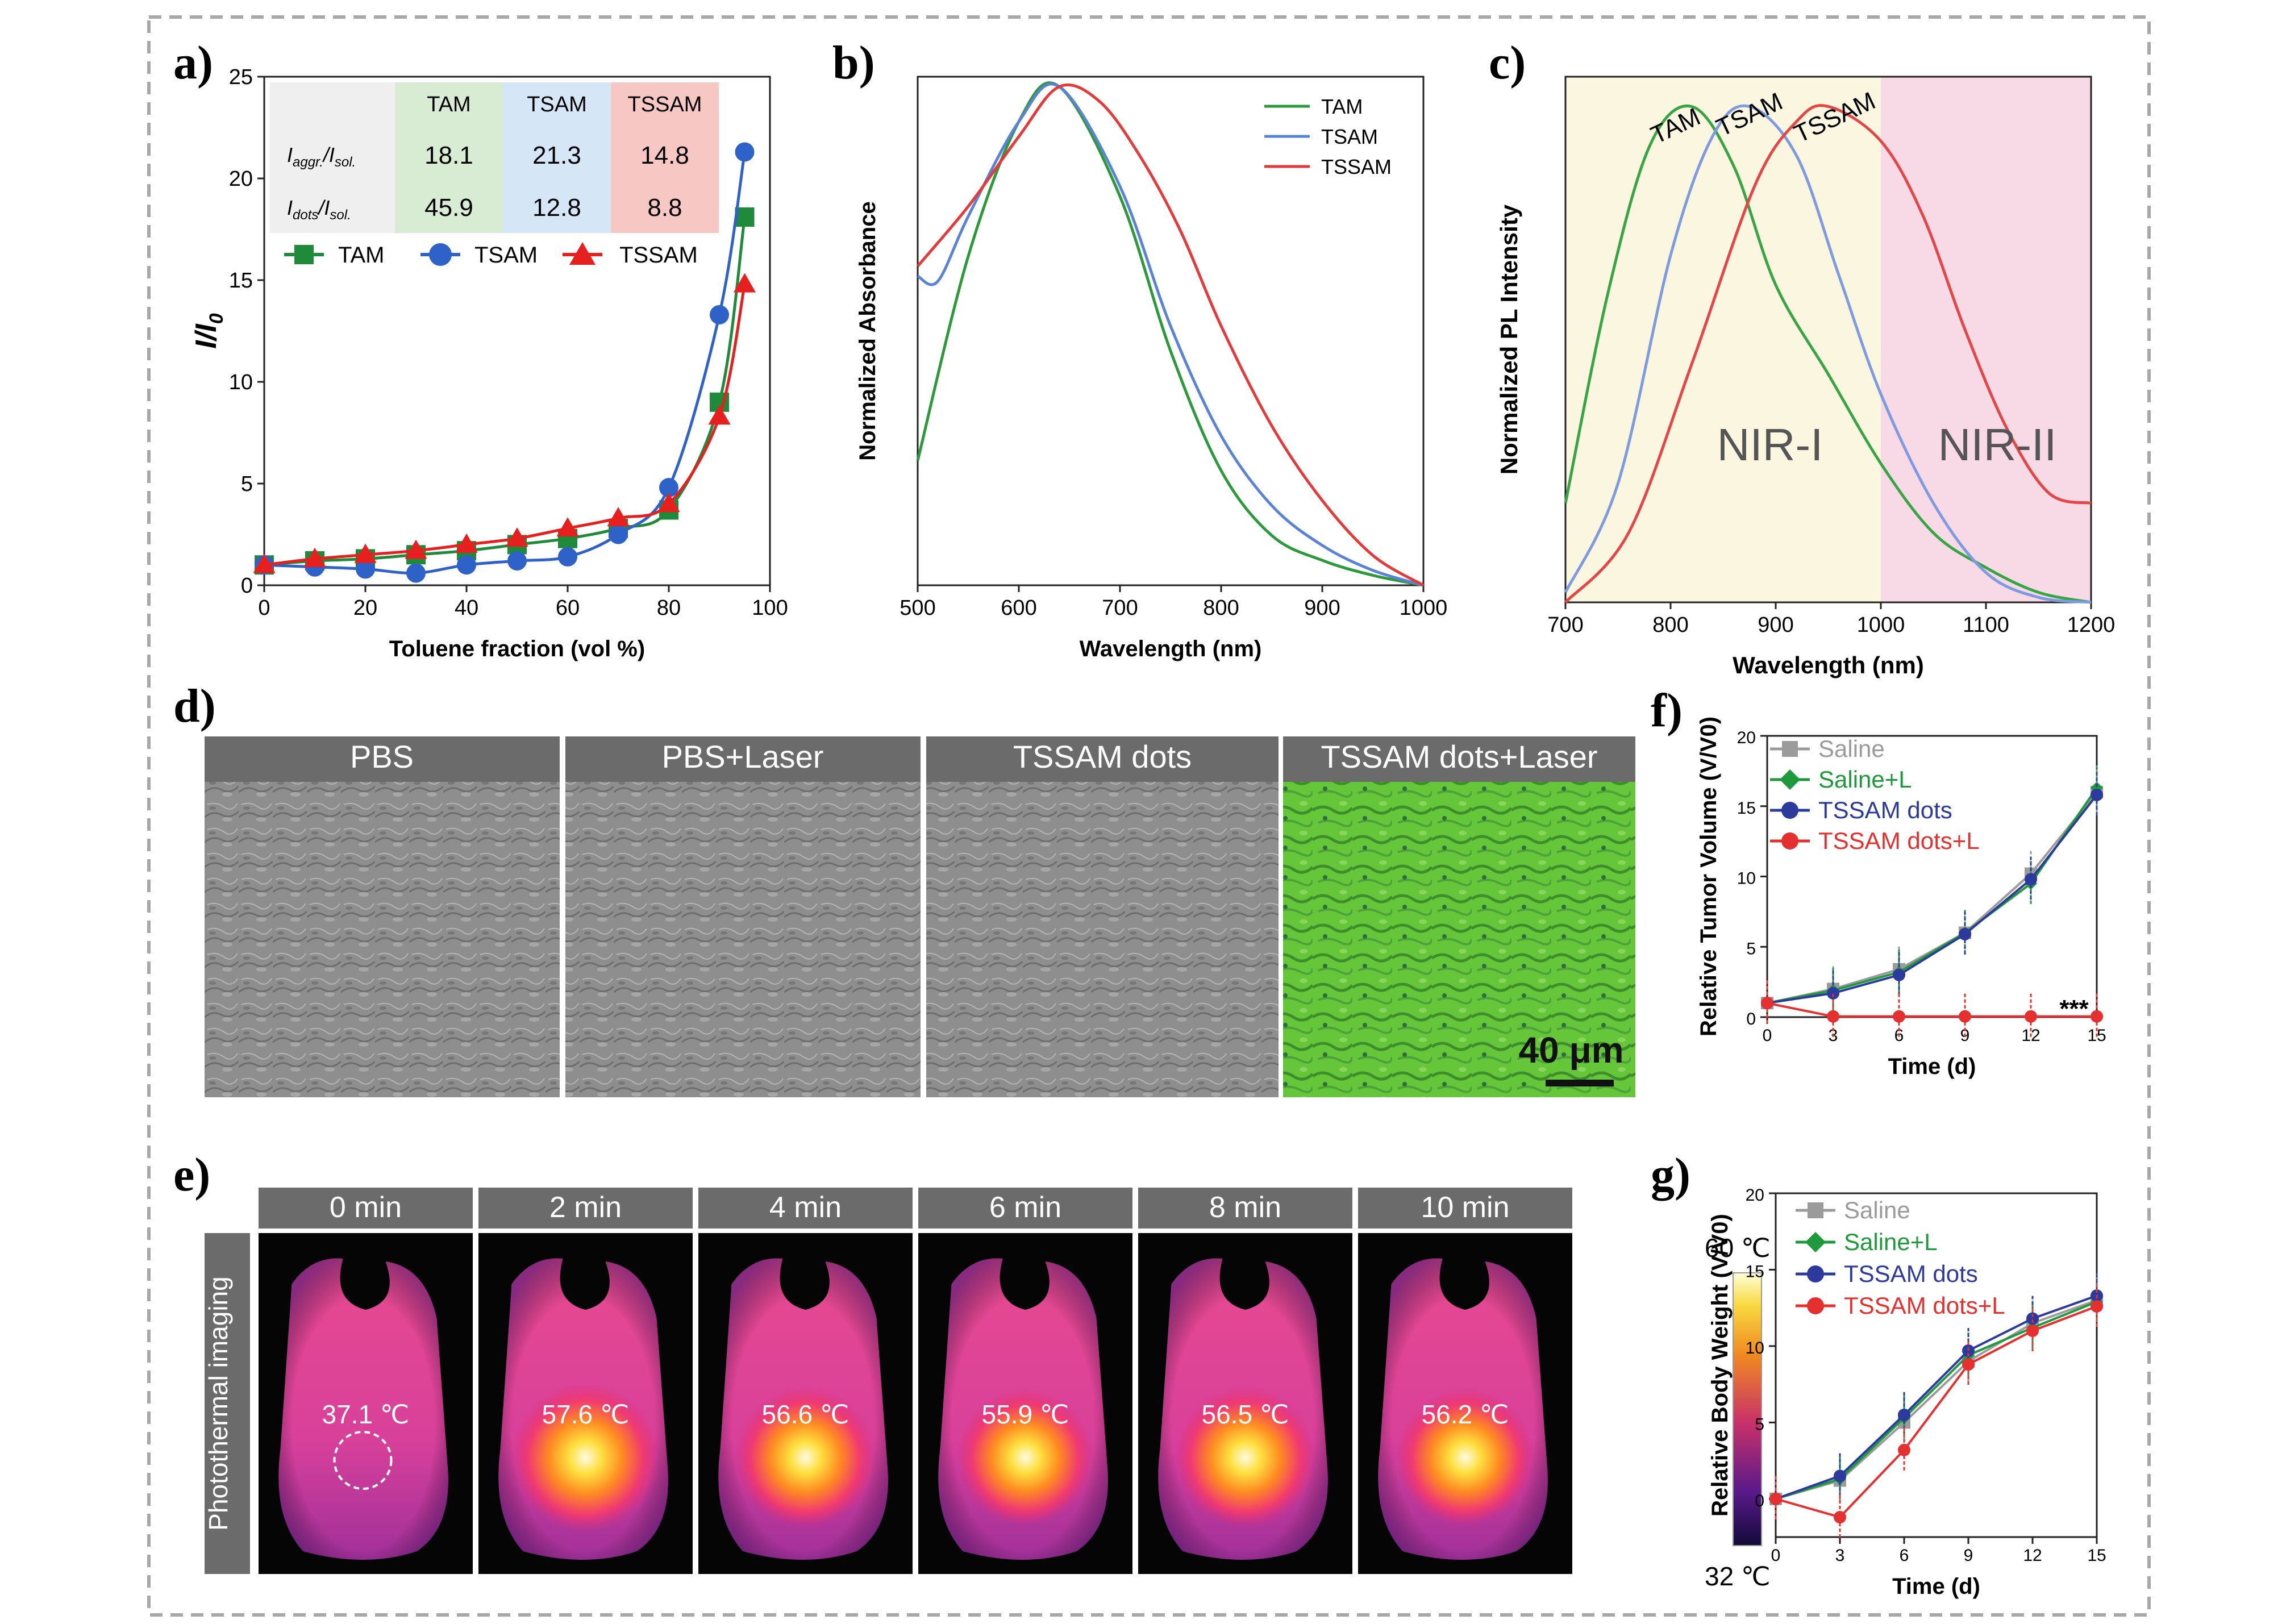 The width and height of the screenshot is (2282, 1624). Describe the element at coordinates (1924, 1305) in the screenshot. I see `legend-label-tssam-dots-l: TSSAM dots+L` at that location.